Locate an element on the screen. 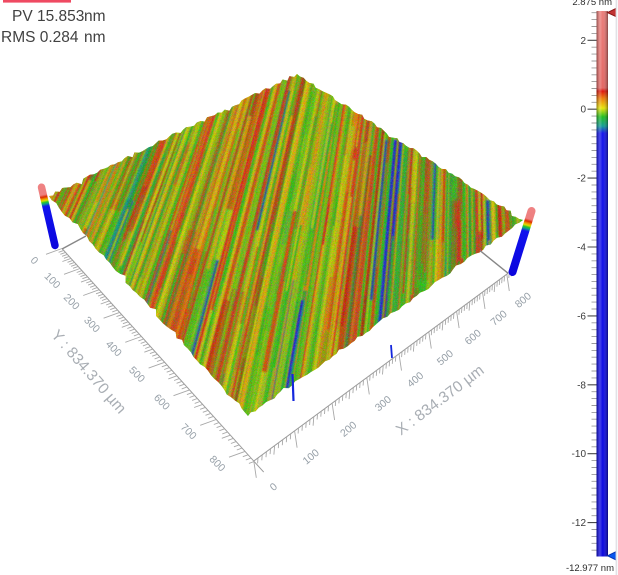 The height and width of the screenshot is (575, 618). svg-text: Y : 834.370 µm is located at coordinates (88, 372).